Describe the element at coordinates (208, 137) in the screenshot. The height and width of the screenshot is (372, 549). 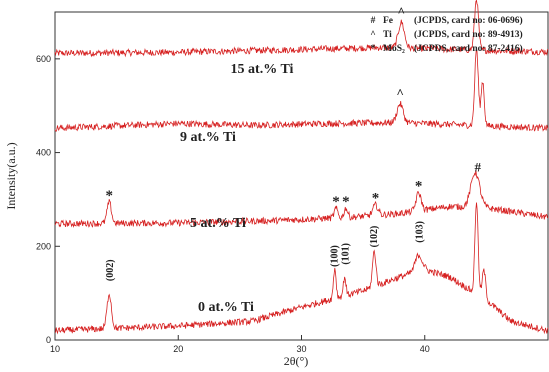
I see `series-label: 9 at.% Ti` at that location.